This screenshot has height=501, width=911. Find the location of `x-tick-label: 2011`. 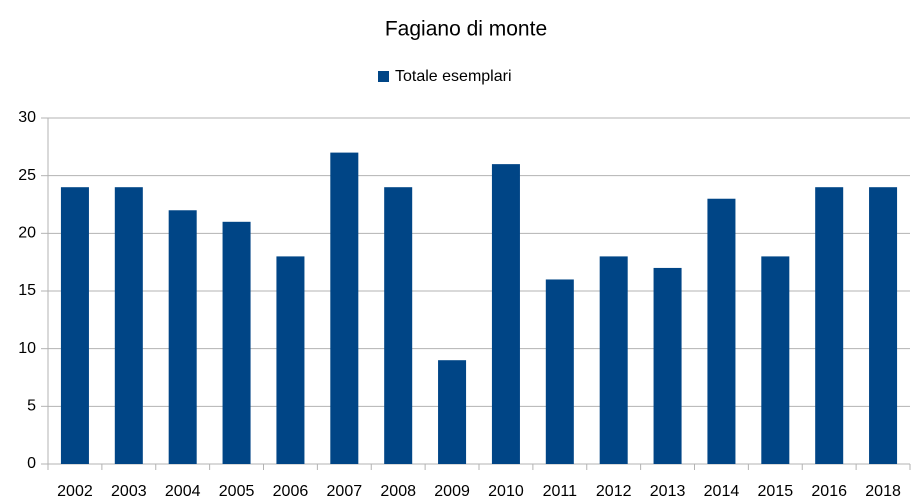

x-tick-label: 2011 is located at coordinates (560, 491).